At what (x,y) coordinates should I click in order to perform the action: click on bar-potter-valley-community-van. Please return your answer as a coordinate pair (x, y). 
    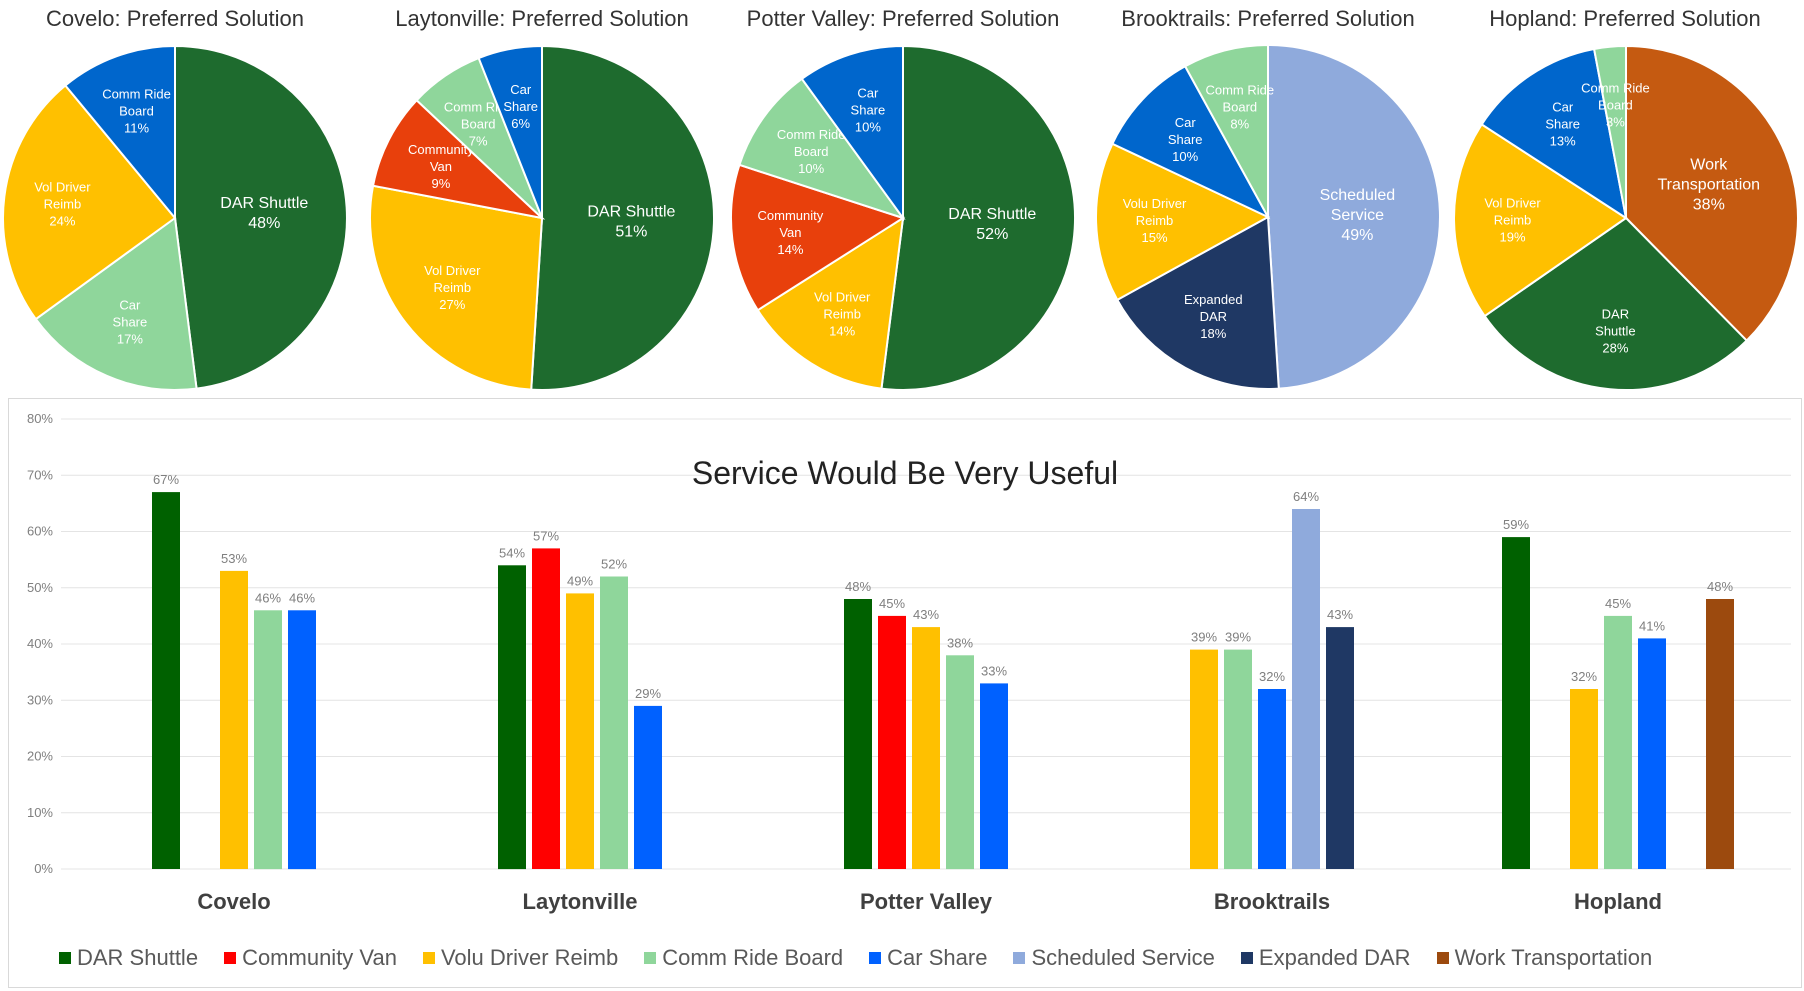
    Looking at the image, I should click on (892, 742).